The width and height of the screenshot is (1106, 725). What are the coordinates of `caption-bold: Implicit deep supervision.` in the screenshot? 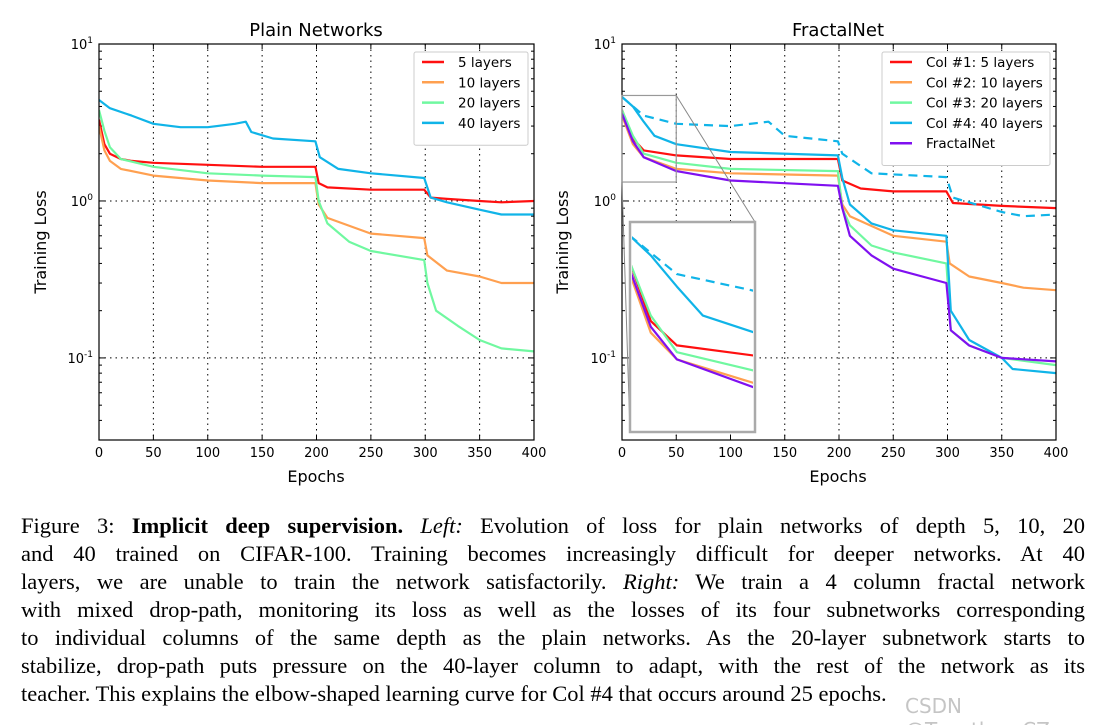 It's located at (267, 525).